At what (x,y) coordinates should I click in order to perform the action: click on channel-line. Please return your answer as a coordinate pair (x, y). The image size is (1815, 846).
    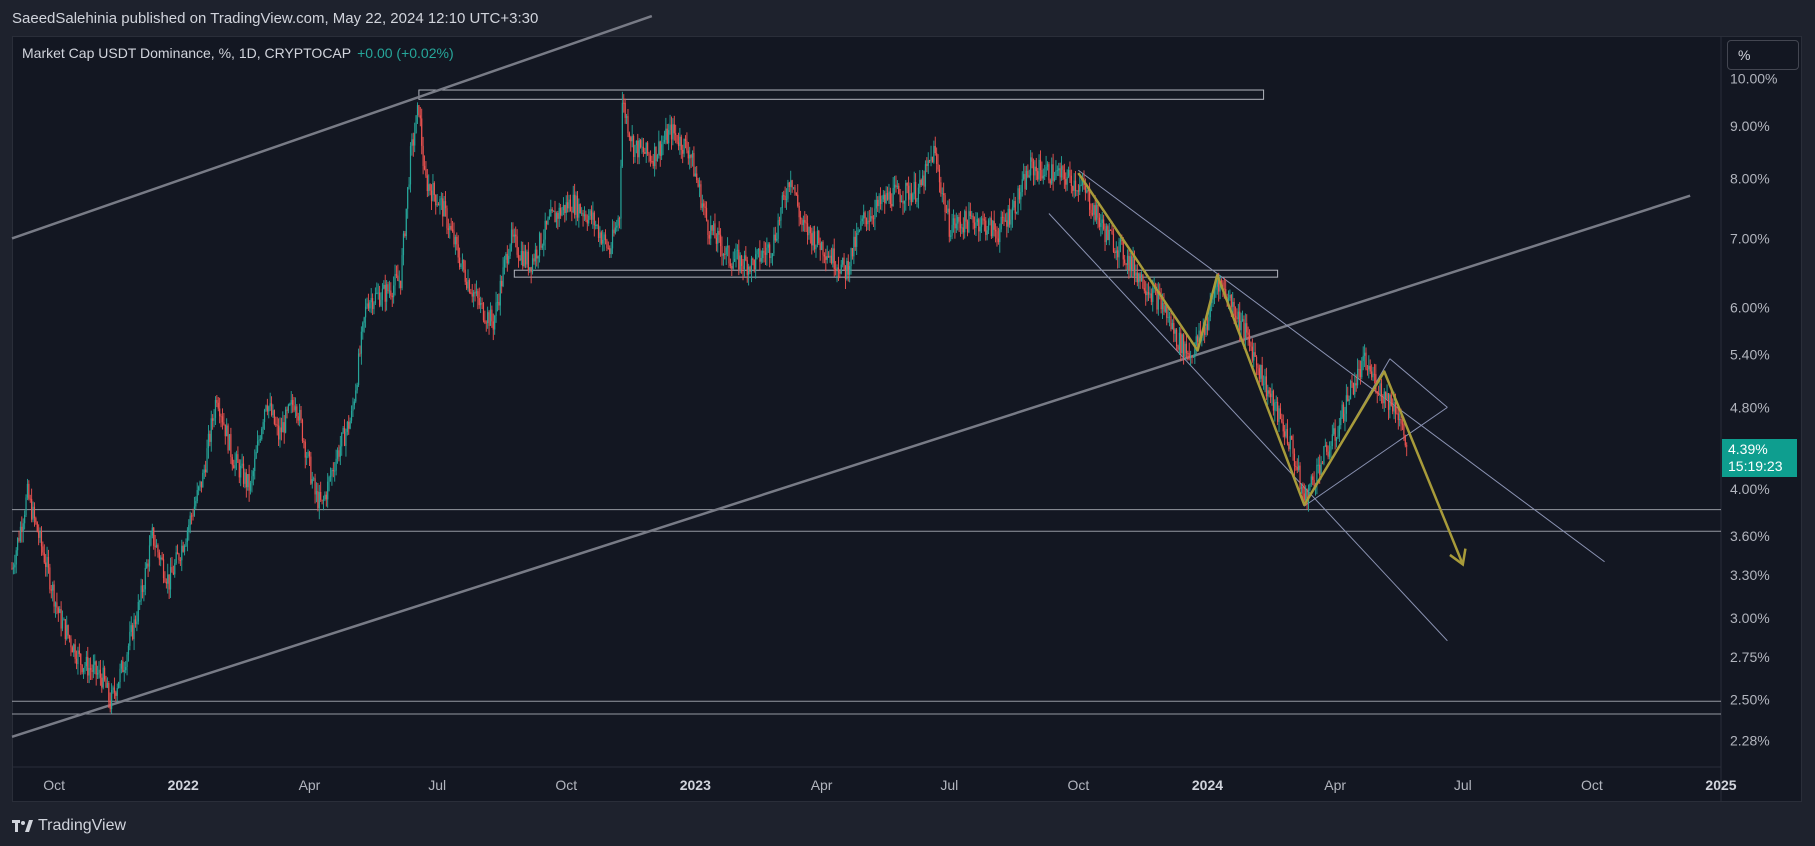
    Looking at the image, I should click on (1375, 456).